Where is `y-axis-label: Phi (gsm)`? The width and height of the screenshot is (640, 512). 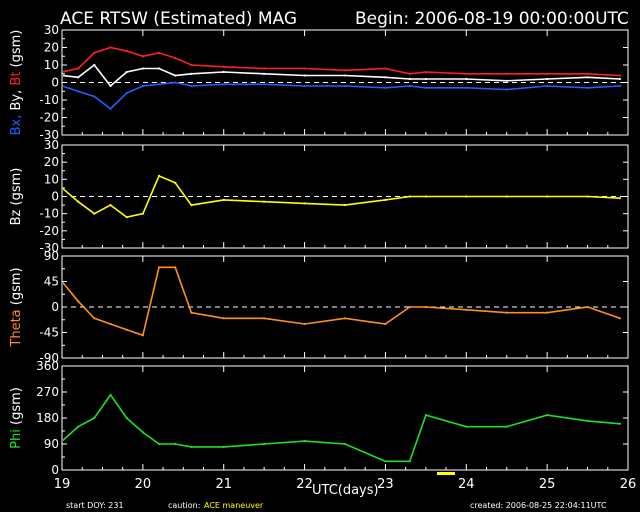
y-axis-label: Phi (gsm) is located at coordinates (16, 418).